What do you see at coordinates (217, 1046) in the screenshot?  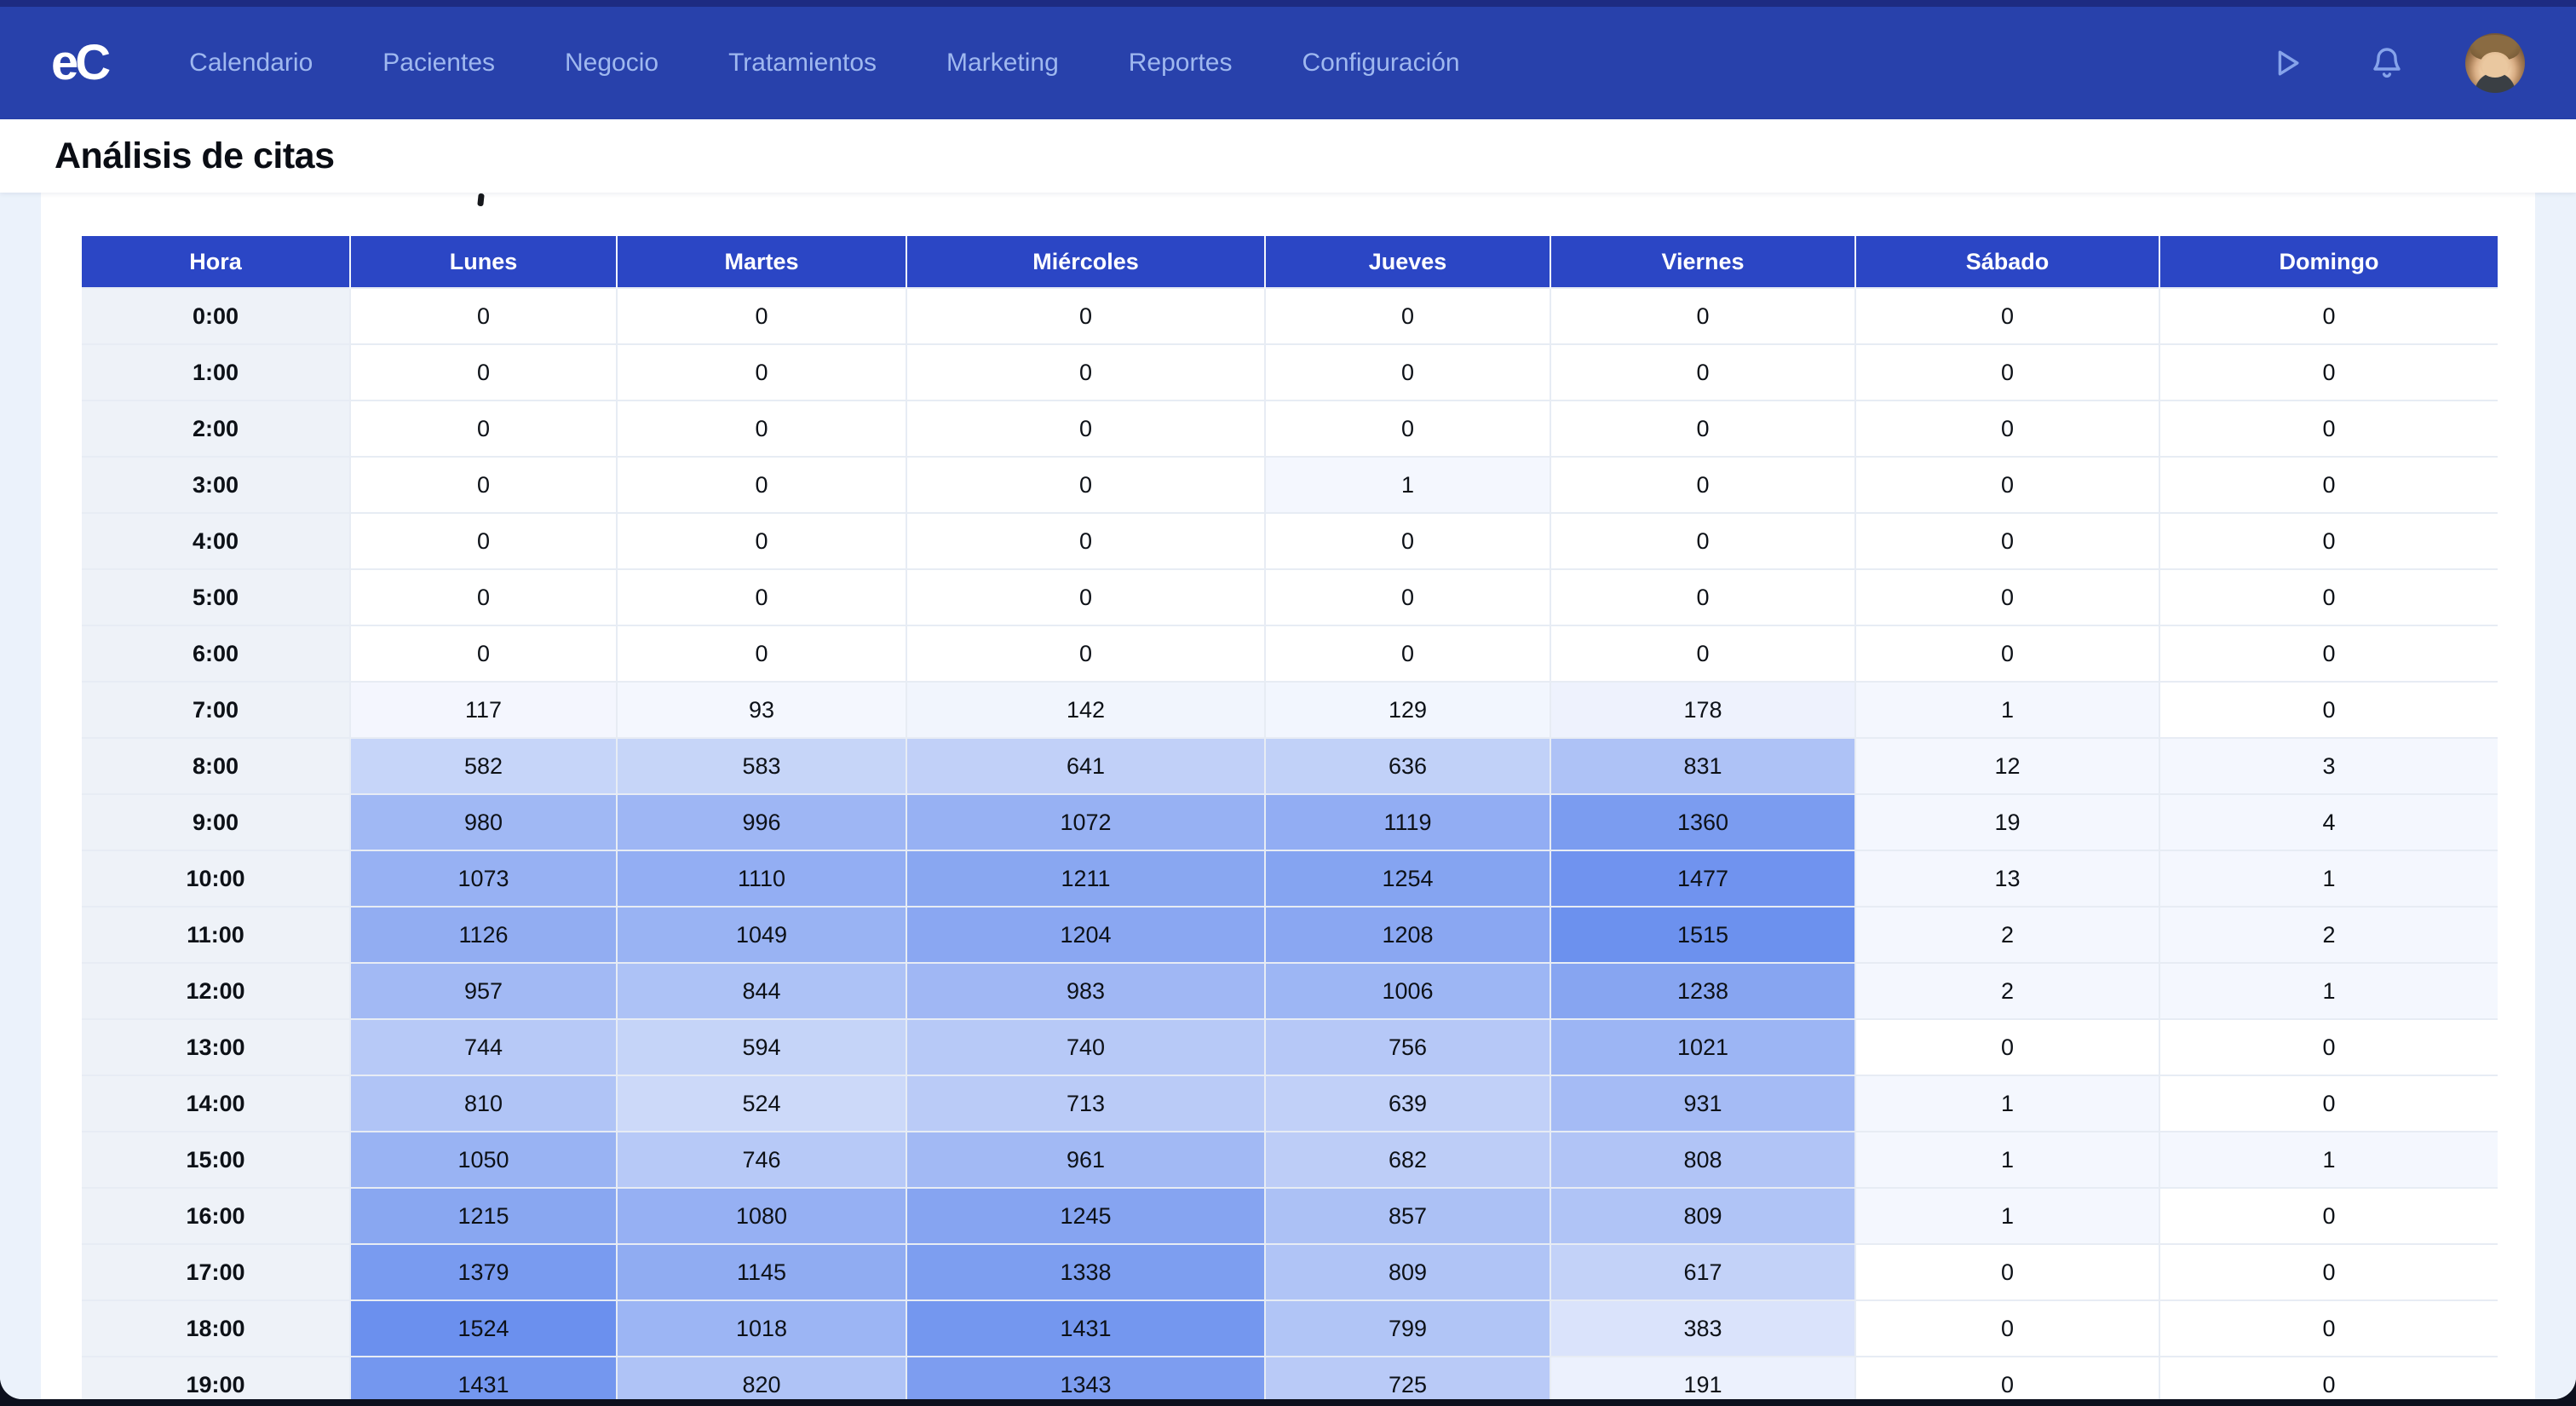 I see `hour-cell: 13:00` at bounding box center [217, 1046].